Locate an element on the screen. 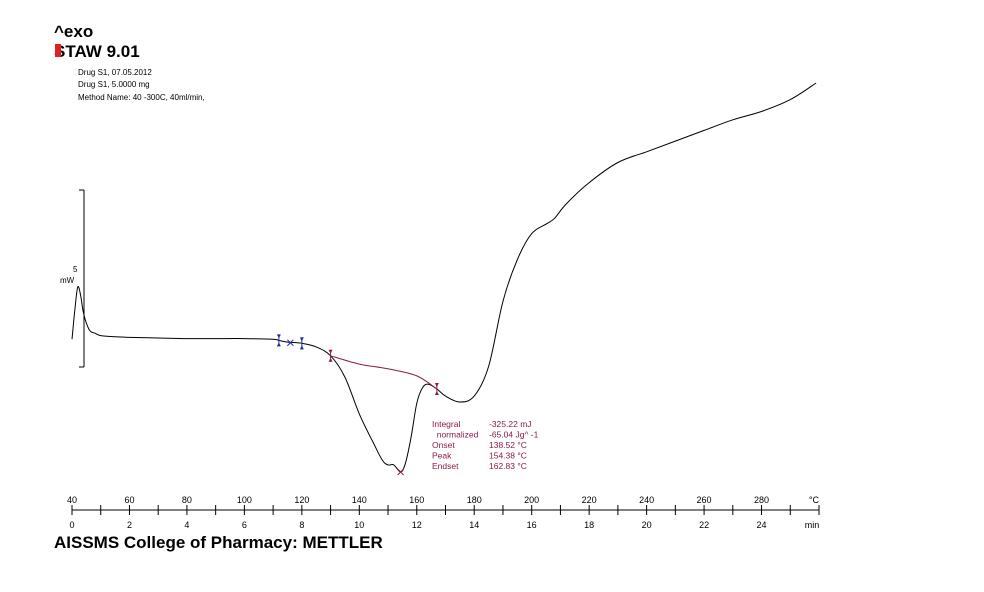  method-name: Method Name: 40 -300C, 40ml/min, is located at coordinates (141, 97).